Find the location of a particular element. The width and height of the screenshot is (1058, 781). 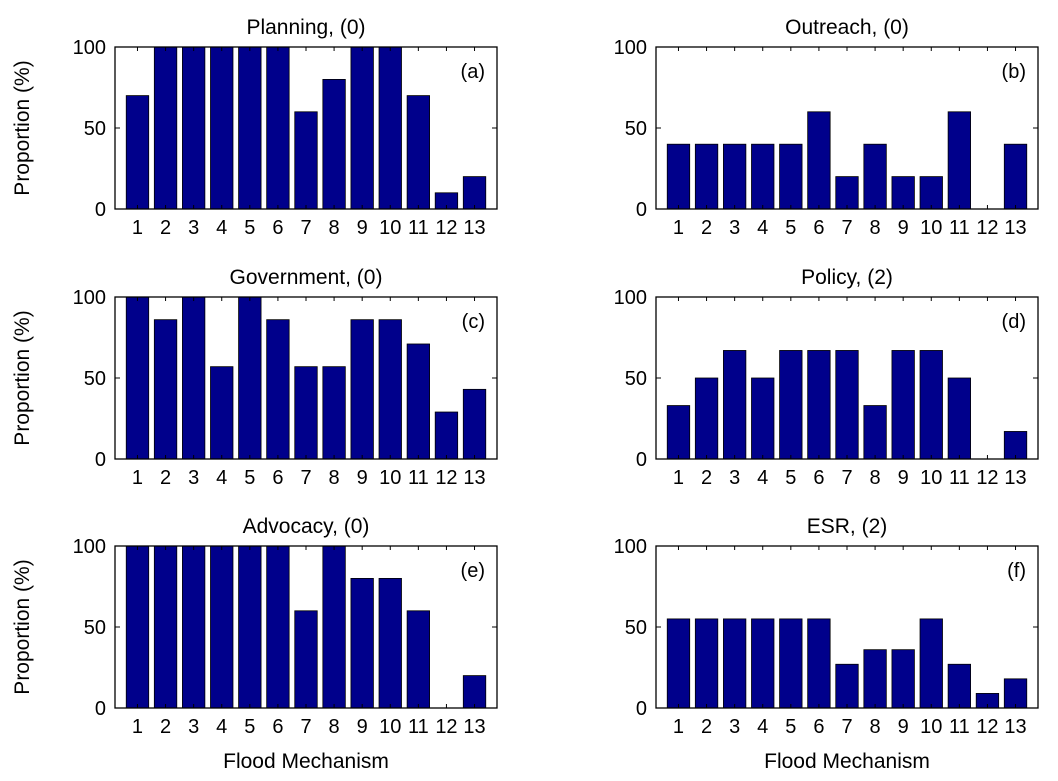

x-tick-label: 12 is located at coordinates (446, 727).